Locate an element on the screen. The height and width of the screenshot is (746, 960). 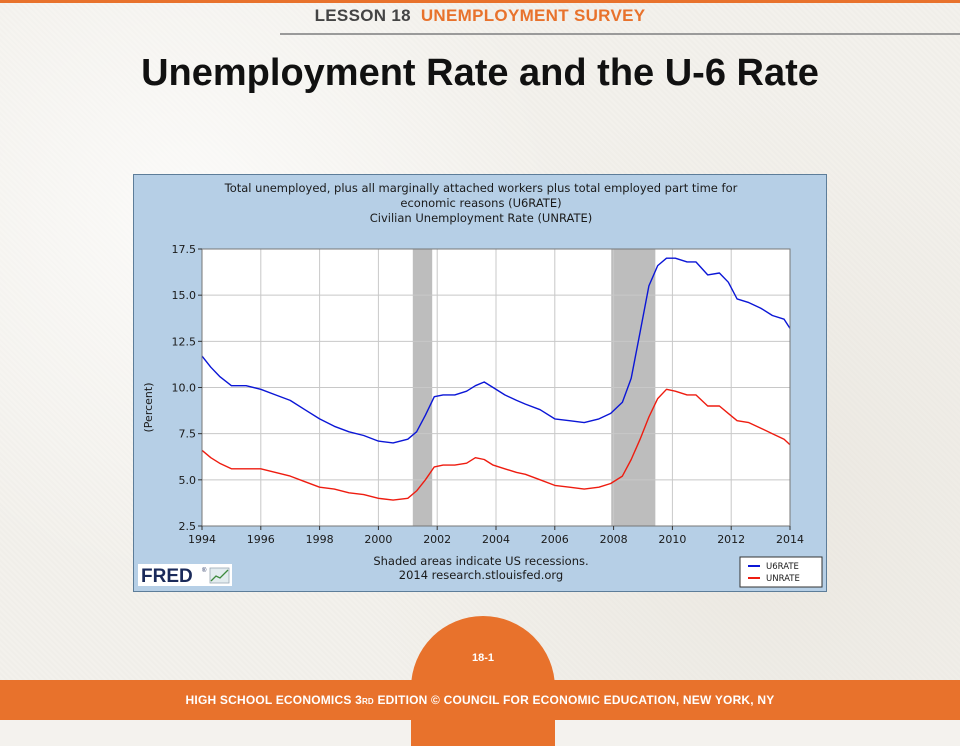
fred-logo-group: FRED ® is located at coordinates (185, 575).